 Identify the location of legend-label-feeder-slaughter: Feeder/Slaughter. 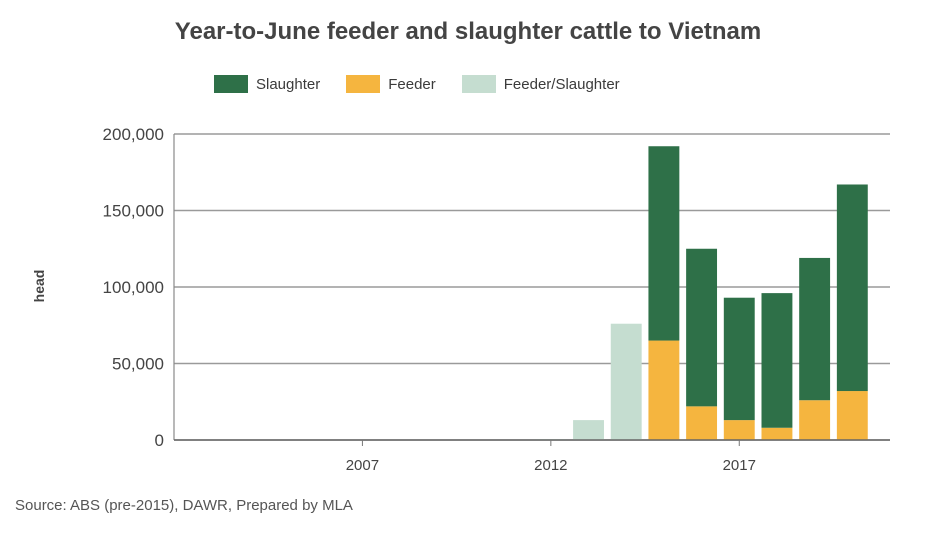
(561, 84).